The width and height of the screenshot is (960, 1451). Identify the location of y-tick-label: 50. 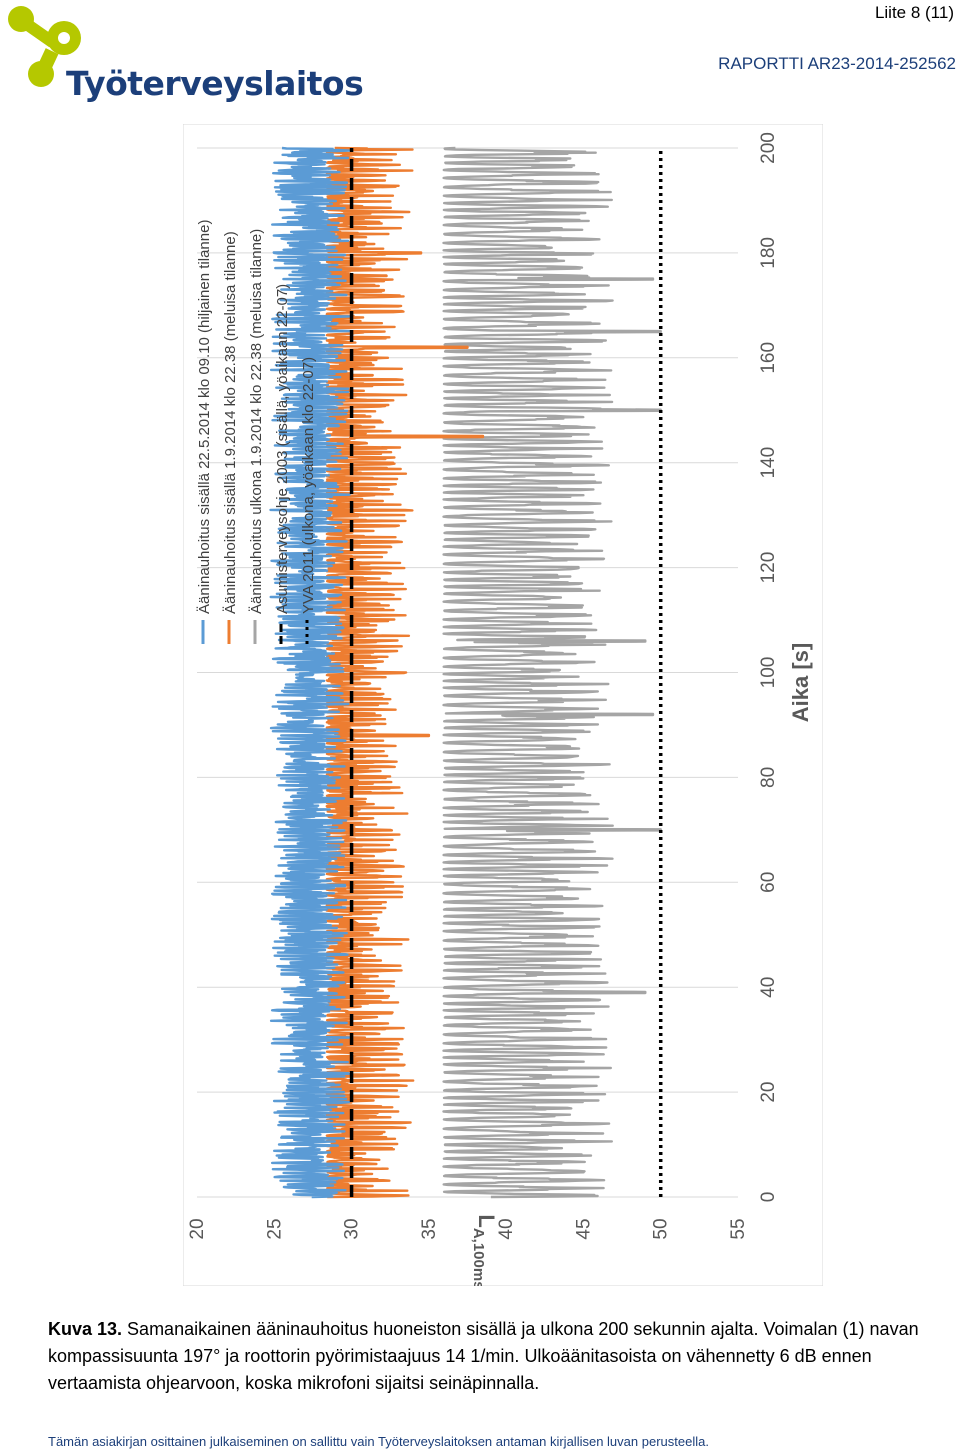
(661, 1228).